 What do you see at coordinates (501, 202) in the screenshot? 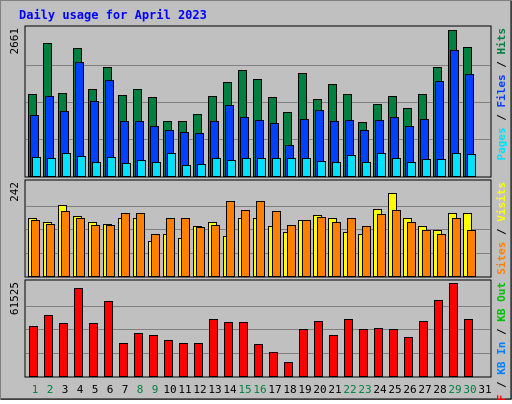
I see `axis-legend-part: Visits` at bounding box center [501, 202].